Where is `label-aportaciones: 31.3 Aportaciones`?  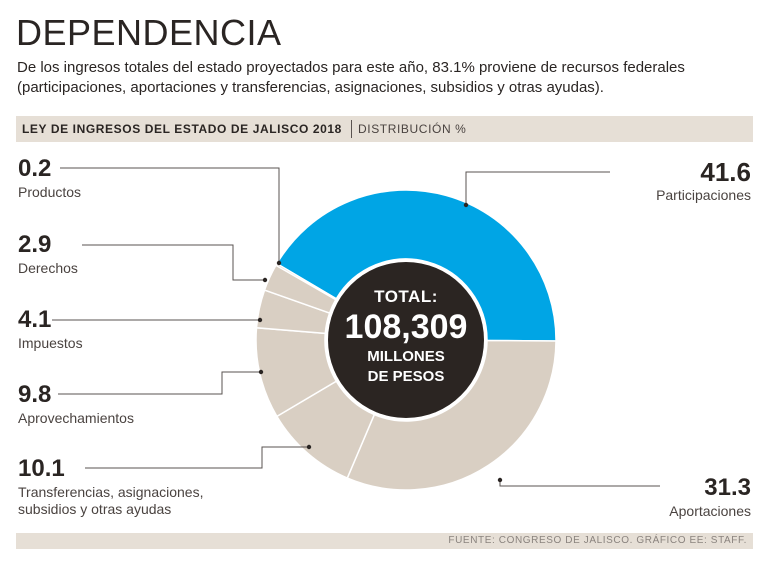
label-aportaciones: 31.3 Aportaciones is located at coordinates (710, 497).